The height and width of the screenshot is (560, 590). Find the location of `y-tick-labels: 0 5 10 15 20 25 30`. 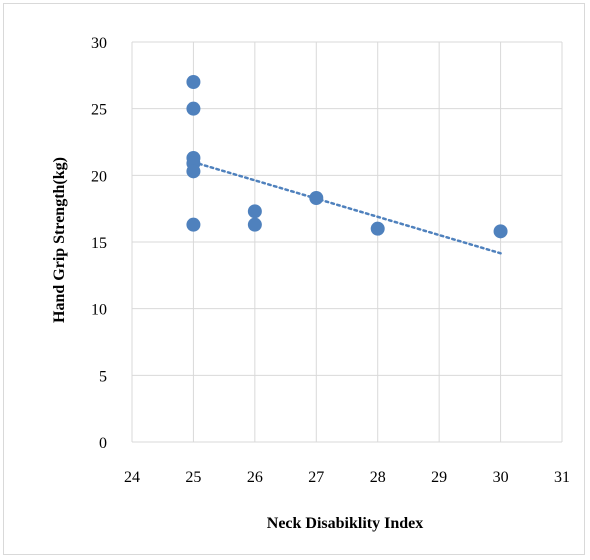

y-tick-labels: 0 5 10 15 20 25 30 is located at coordinates (99, 243).